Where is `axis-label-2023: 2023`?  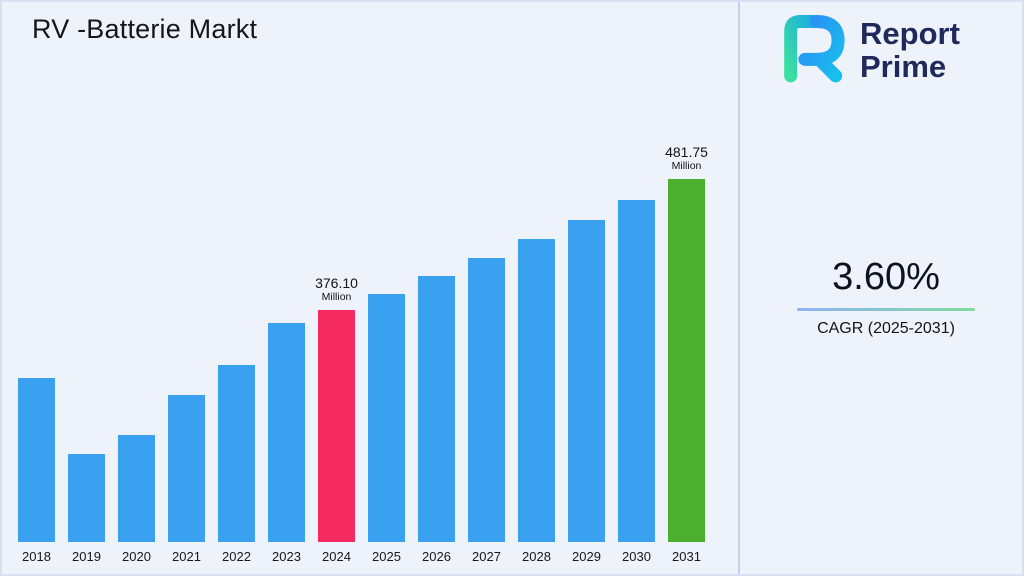
axis-label-2023: 2023 is located at coordinates (286, 556).